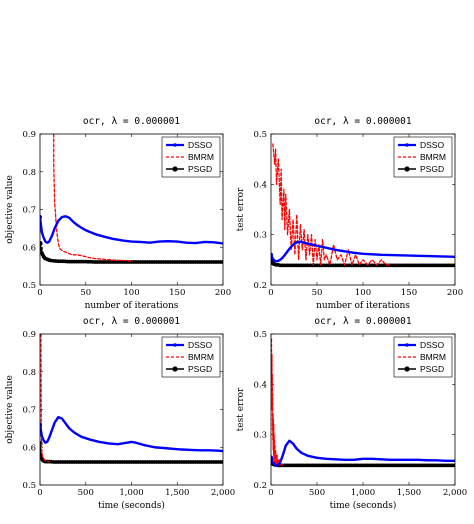 This screenshot has width=474, height=524. I want to click on x-tick-label: 2,000, so click(455, 493).